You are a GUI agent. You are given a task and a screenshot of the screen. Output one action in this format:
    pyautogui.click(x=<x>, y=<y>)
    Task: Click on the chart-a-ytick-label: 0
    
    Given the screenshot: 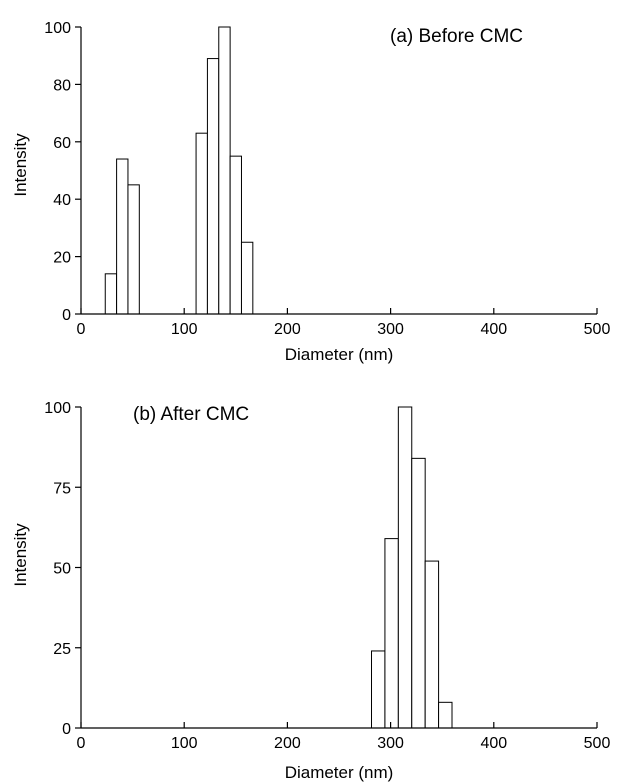 What is the action you would take?
    pyautogui.click(x=66, y=315)
    